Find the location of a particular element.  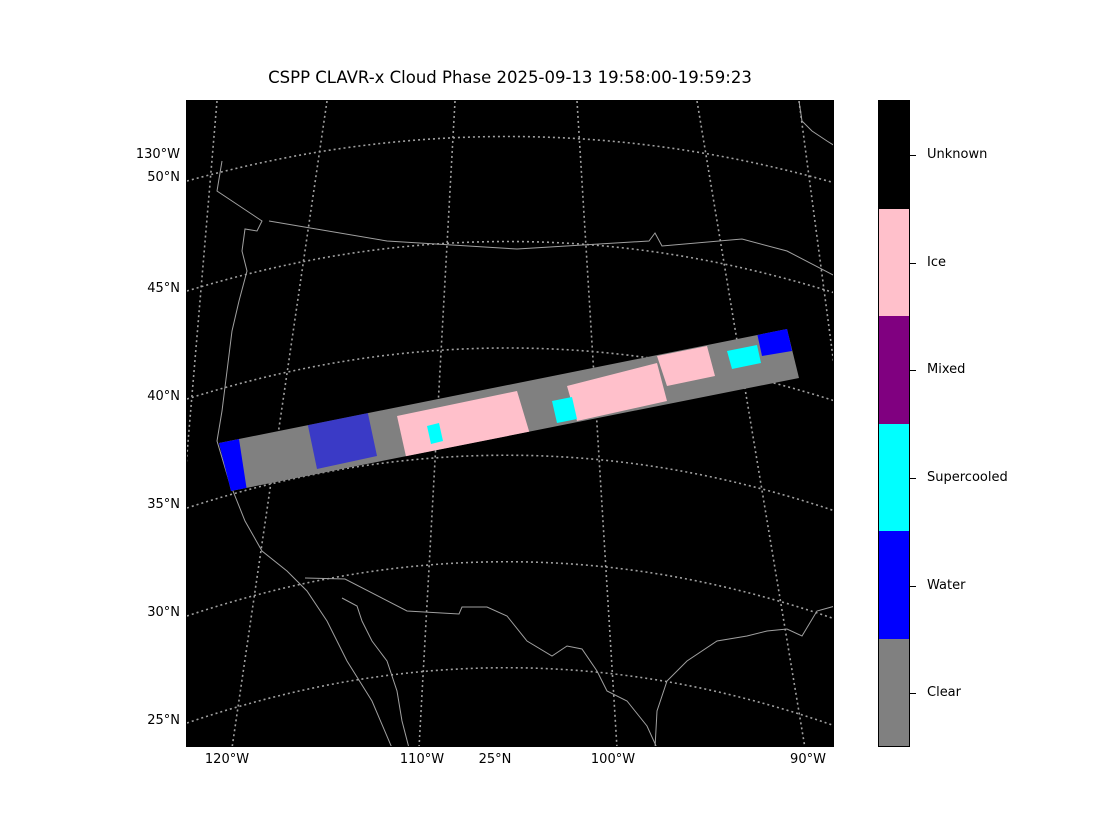

lat-label-40n: 40°N is located at coordinates (163, 396).